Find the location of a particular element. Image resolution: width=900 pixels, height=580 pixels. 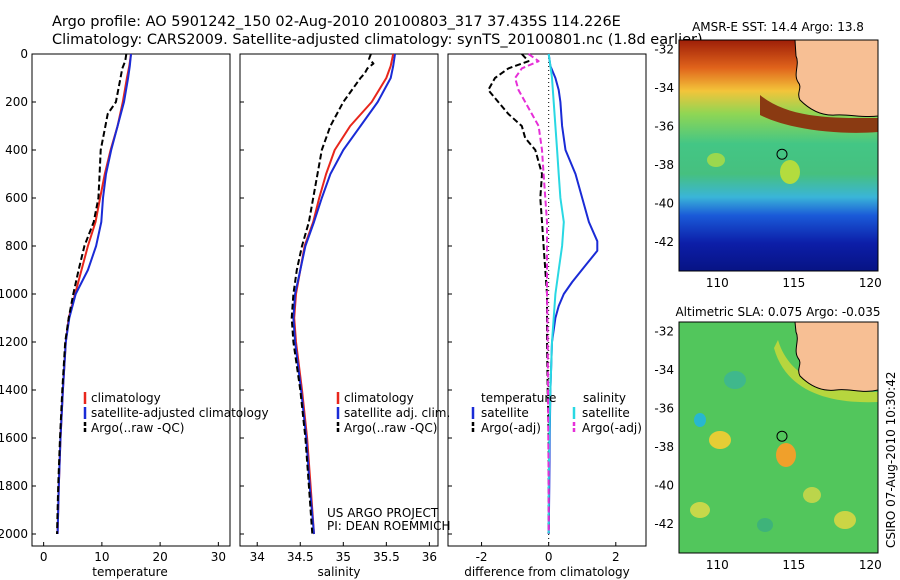

difference-series-temperature-argo-adj is located at coordinates (518, 293).